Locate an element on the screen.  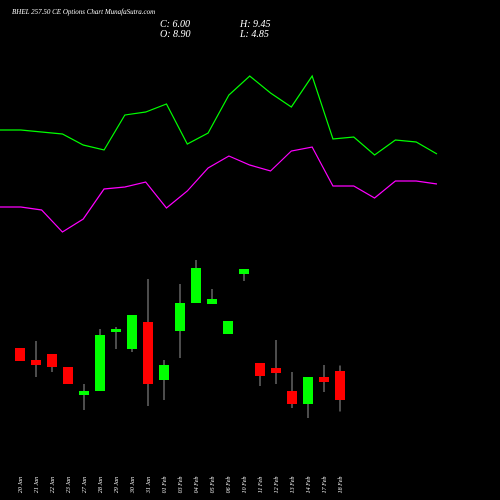
x-tick-label: 13 Feb is located at coordinates (293, 485).